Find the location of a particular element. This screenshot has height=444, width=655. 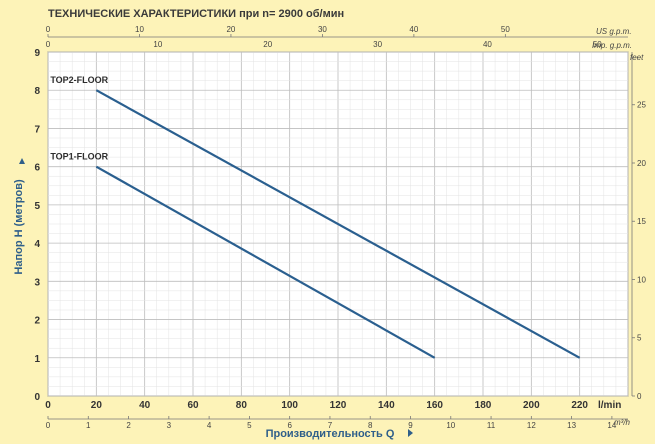

y-tick-label: 9 is located at coordinates (37, 53).